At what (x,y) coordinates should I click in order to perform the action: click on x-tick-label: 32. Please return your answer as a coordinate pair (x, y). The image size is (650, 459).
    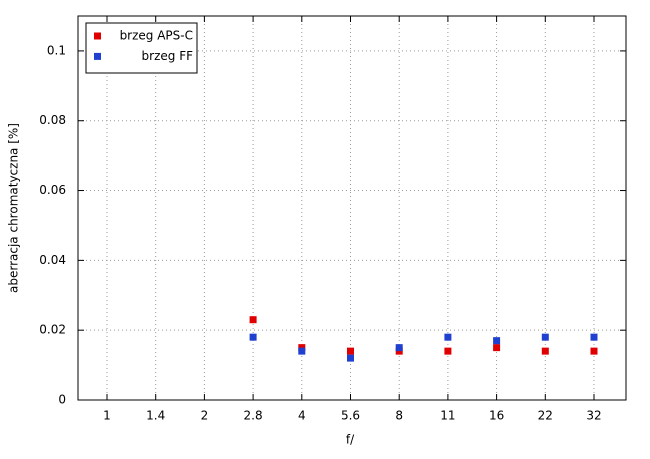
    Looking at the image, I should click on (593, 416).